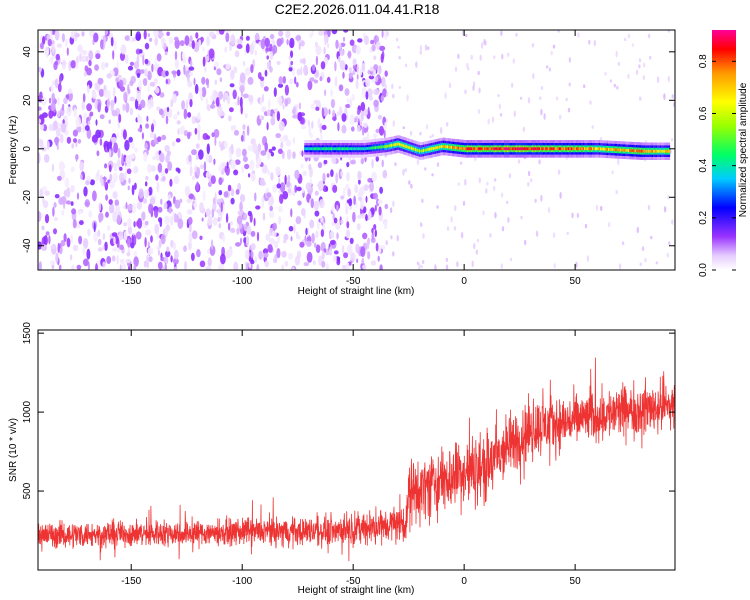 This screenshot has width=750, height=600. What do you see at coordinates (27, 197) in the screenshot?
I see `tick-label: -20` at bounding box center [27, 197].